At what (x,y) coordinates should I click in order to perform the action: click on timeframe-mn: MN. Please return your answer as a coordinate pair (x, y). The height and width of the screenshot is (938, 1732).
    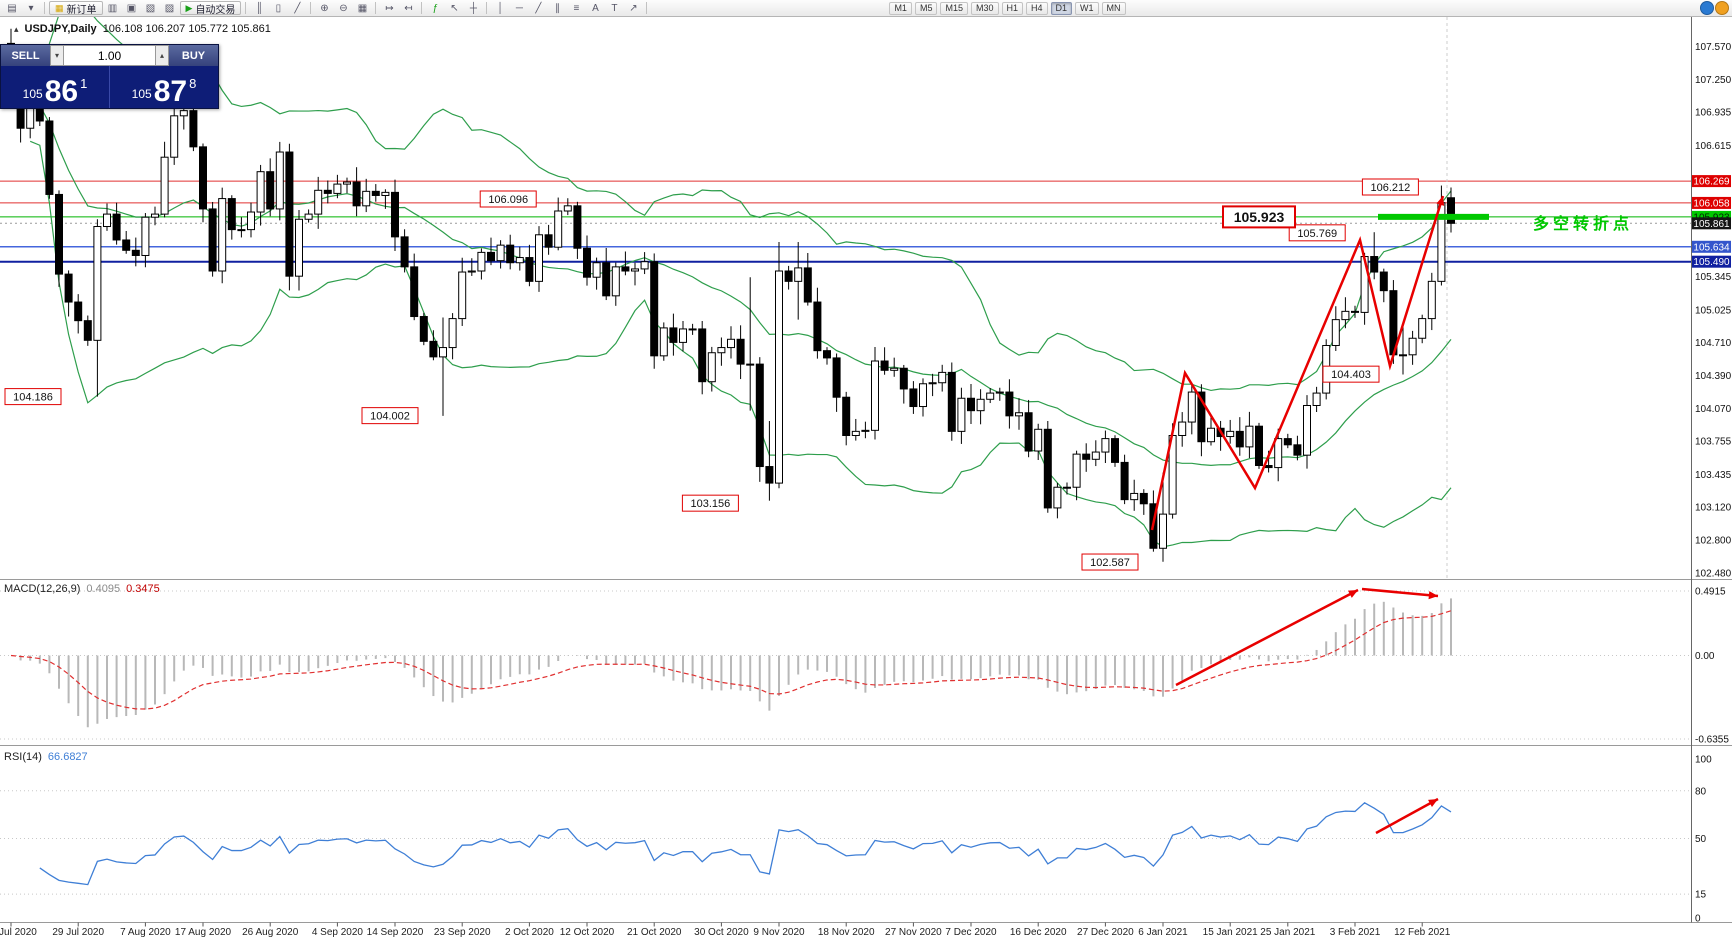
    Looking at the image, I should click on (1113, 8).